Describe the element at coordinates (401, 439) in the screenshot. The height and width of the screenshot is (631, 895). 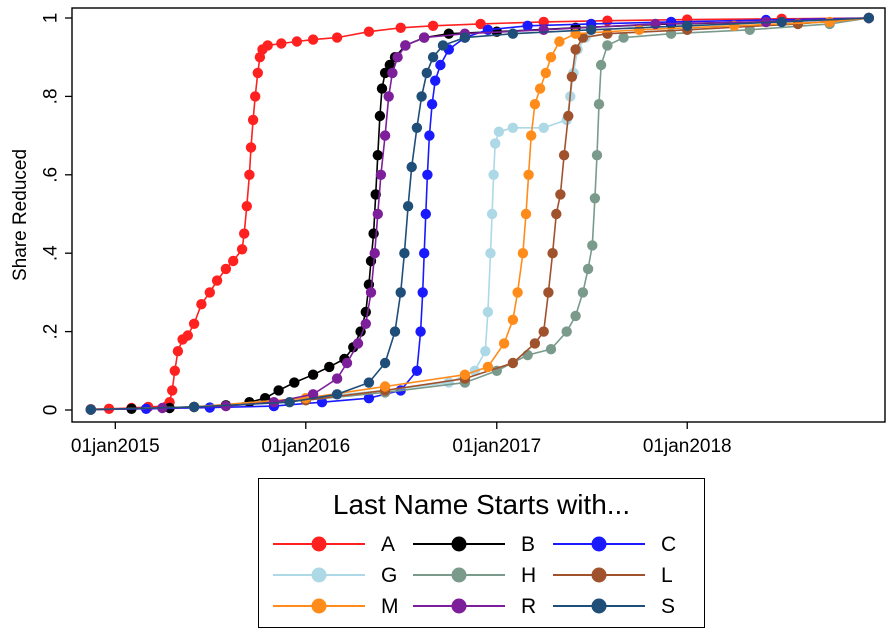
I see `x-axis: 01jan2015 01jan2016 01jan2017 01jan2018` at that location.